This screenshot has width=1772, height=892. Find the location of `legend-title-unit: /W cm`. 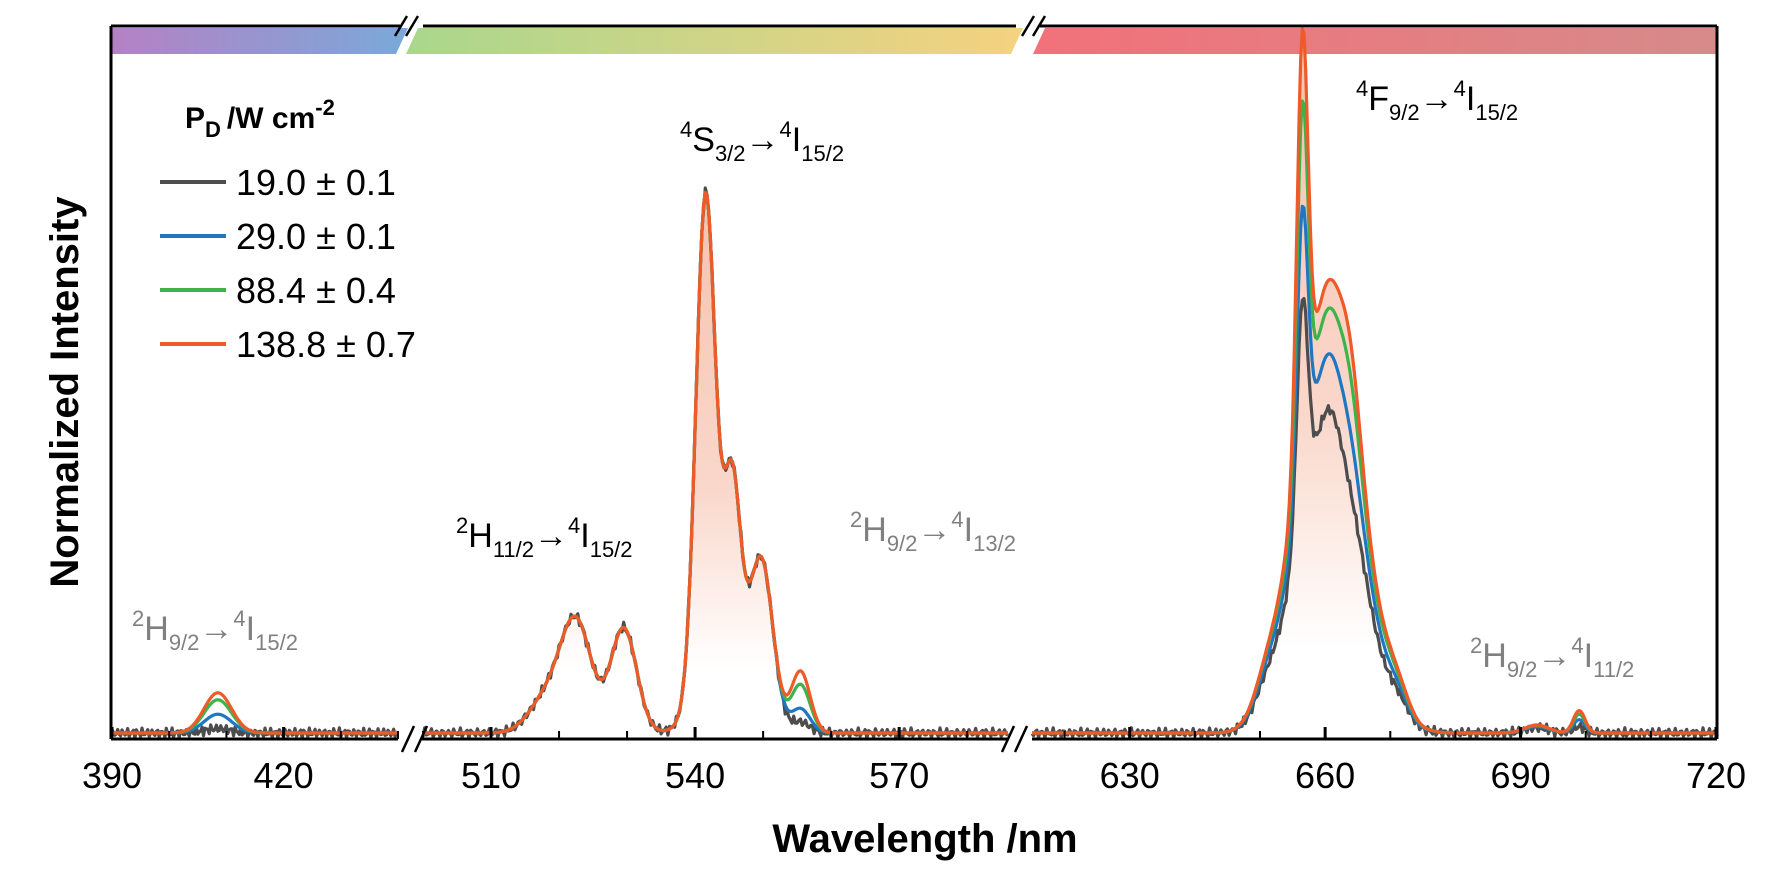

legend-title-unit: /W cm is located at coordinates (271, 118).